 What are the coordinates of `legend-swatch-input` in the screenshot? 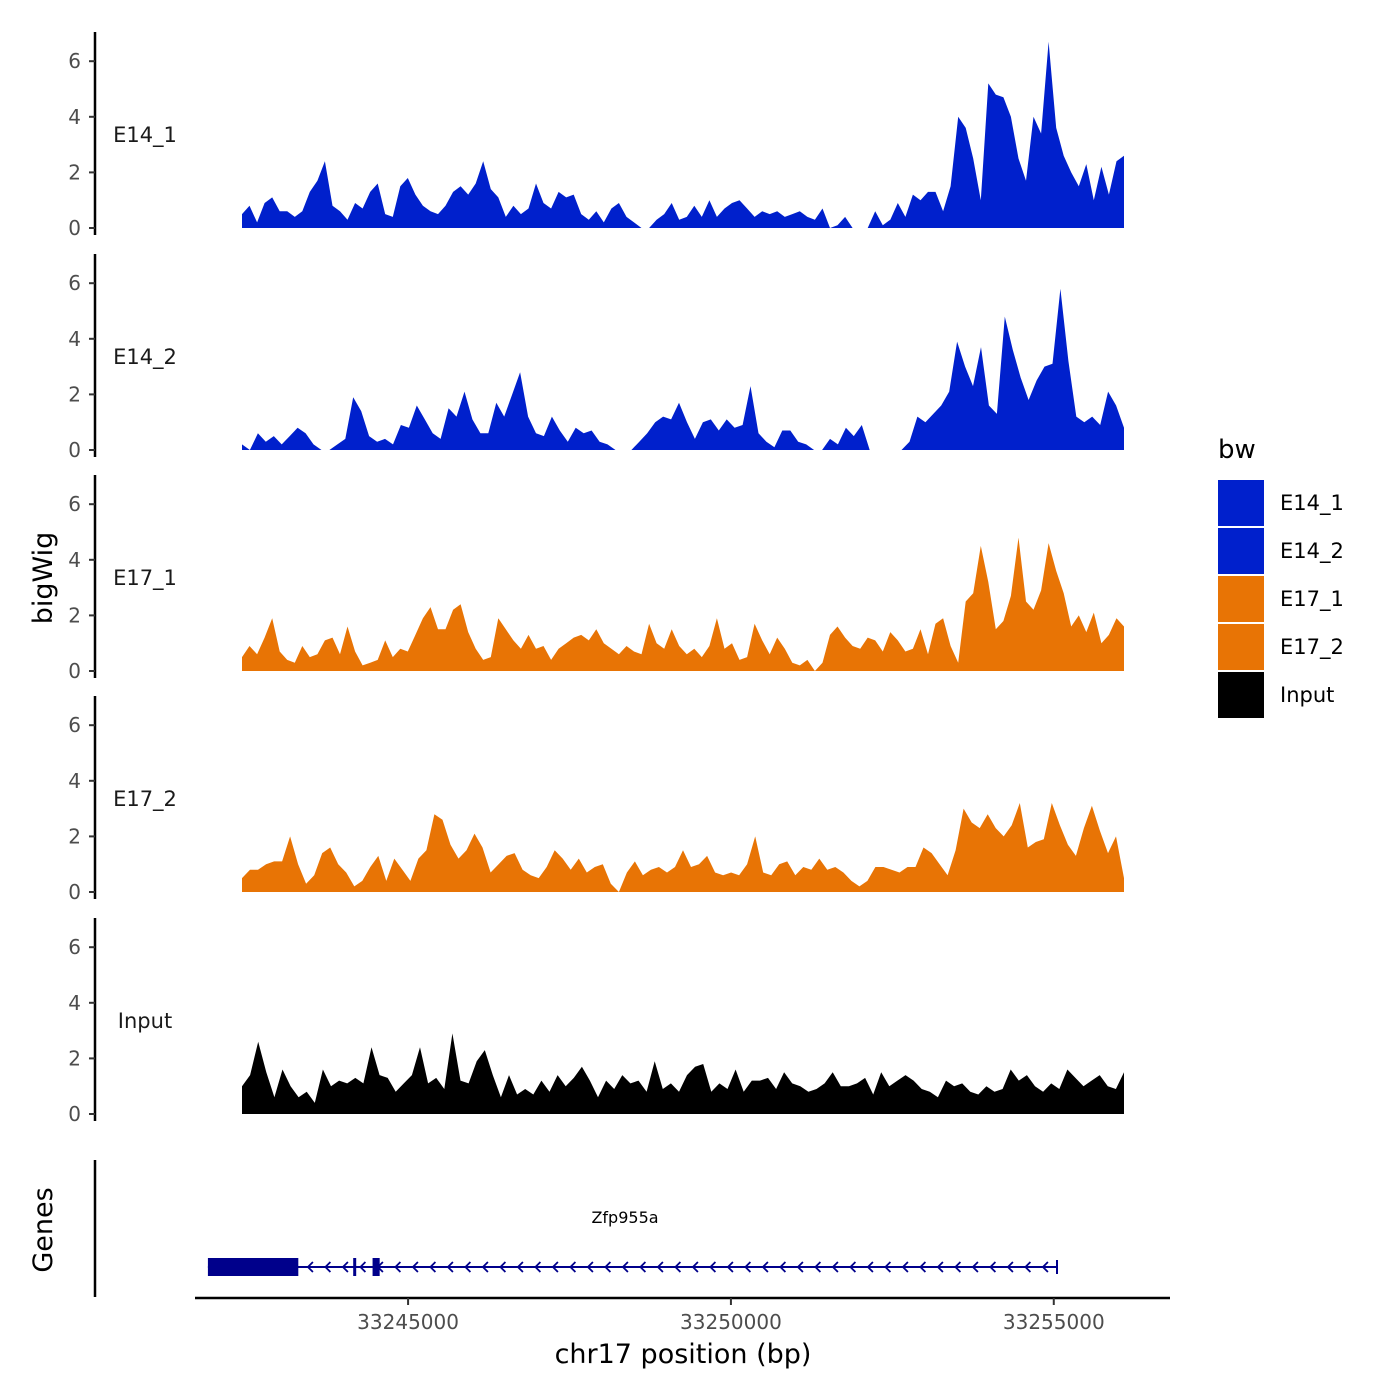 It's located at (1241, 695).